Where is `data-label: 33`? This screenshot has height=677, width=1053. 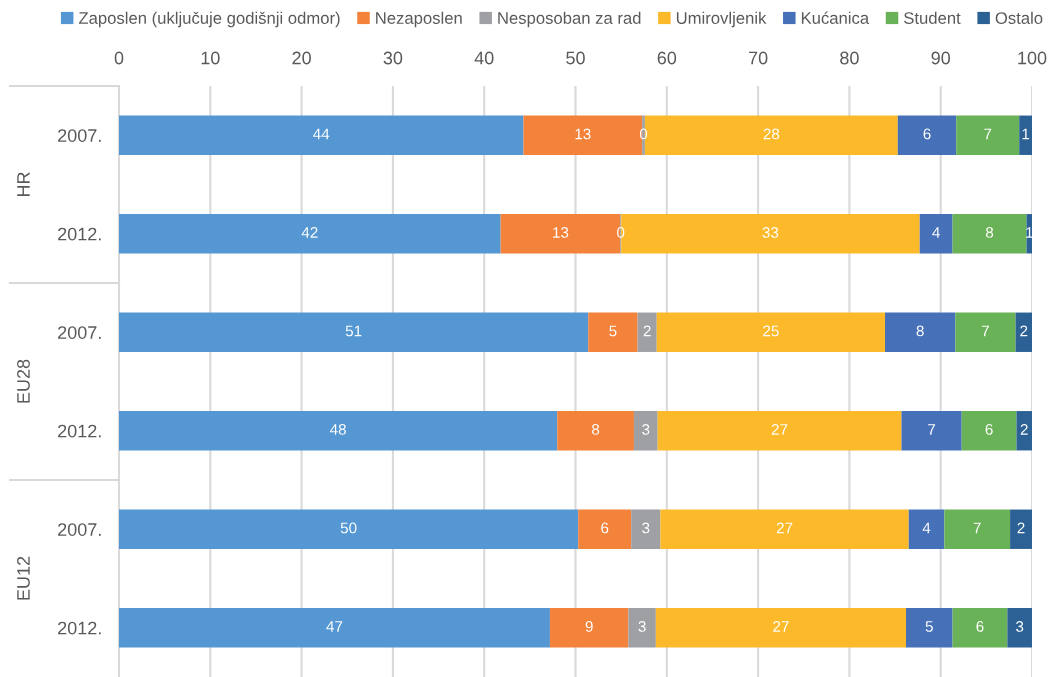 data-label: 33 is located at coordinates (770, 232).